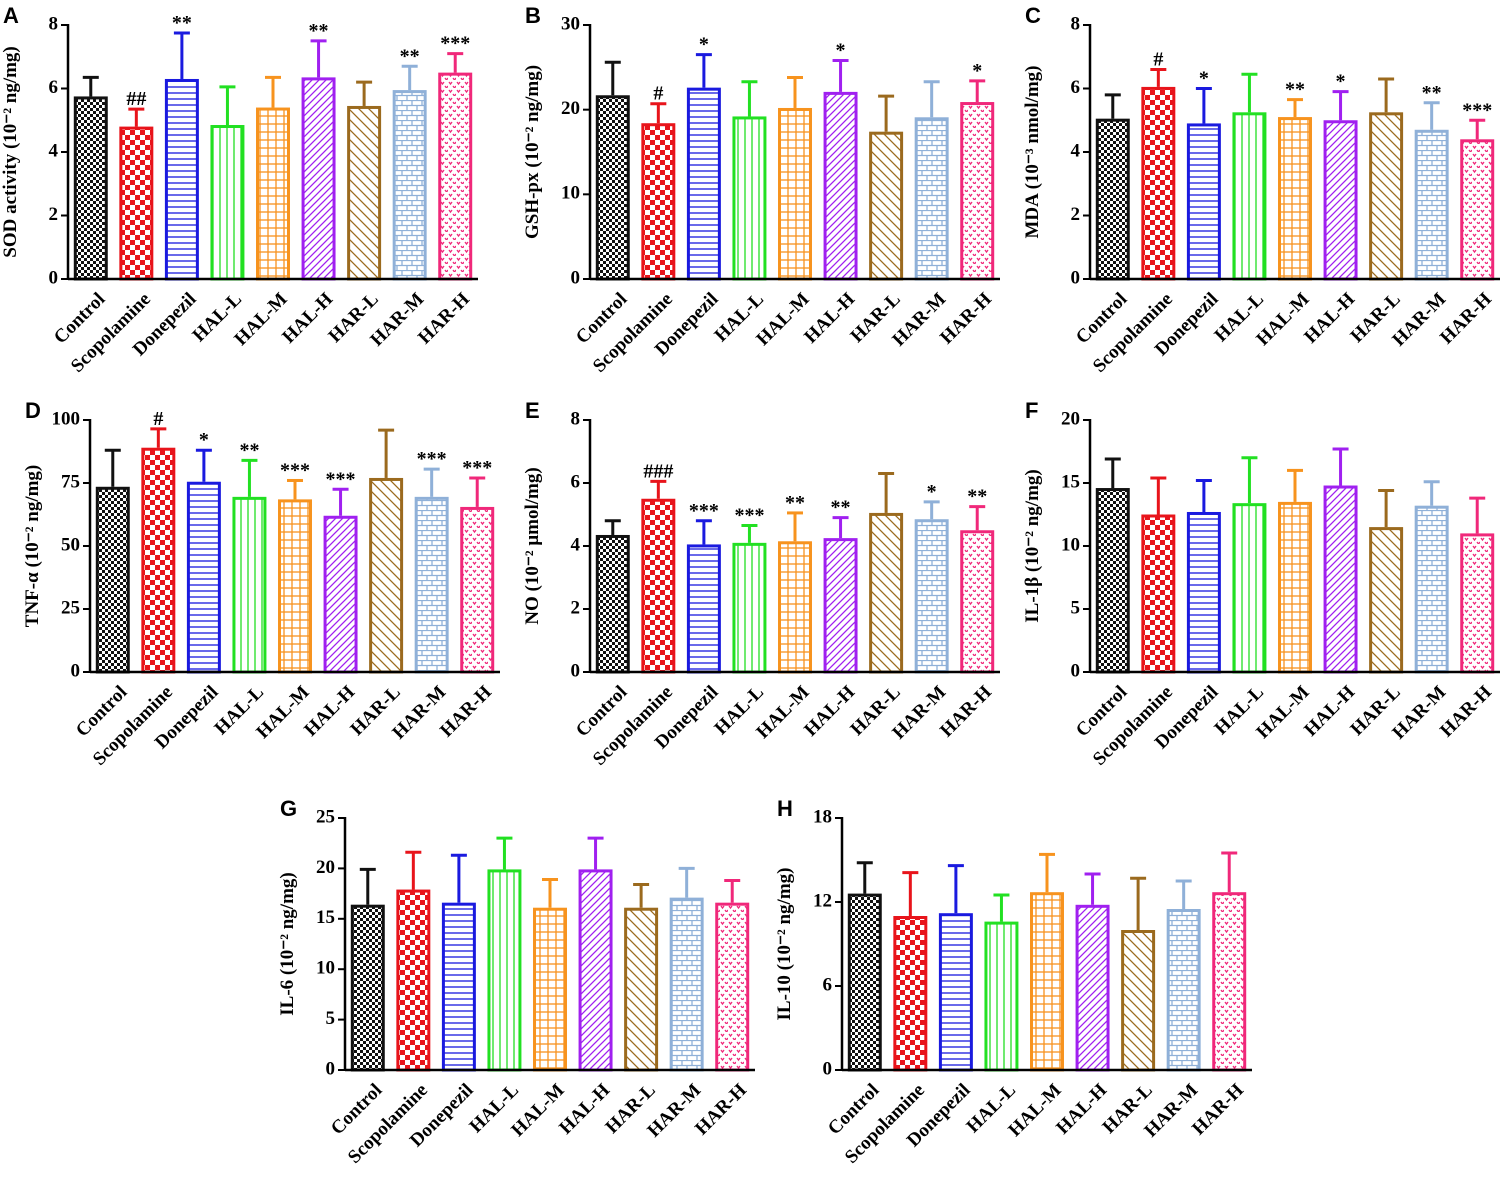  Describe the element at coordinates (10, 152) in the screenshot. I see `y-axis-label: SOD activity (10⁻² ng/mg)` at that location.